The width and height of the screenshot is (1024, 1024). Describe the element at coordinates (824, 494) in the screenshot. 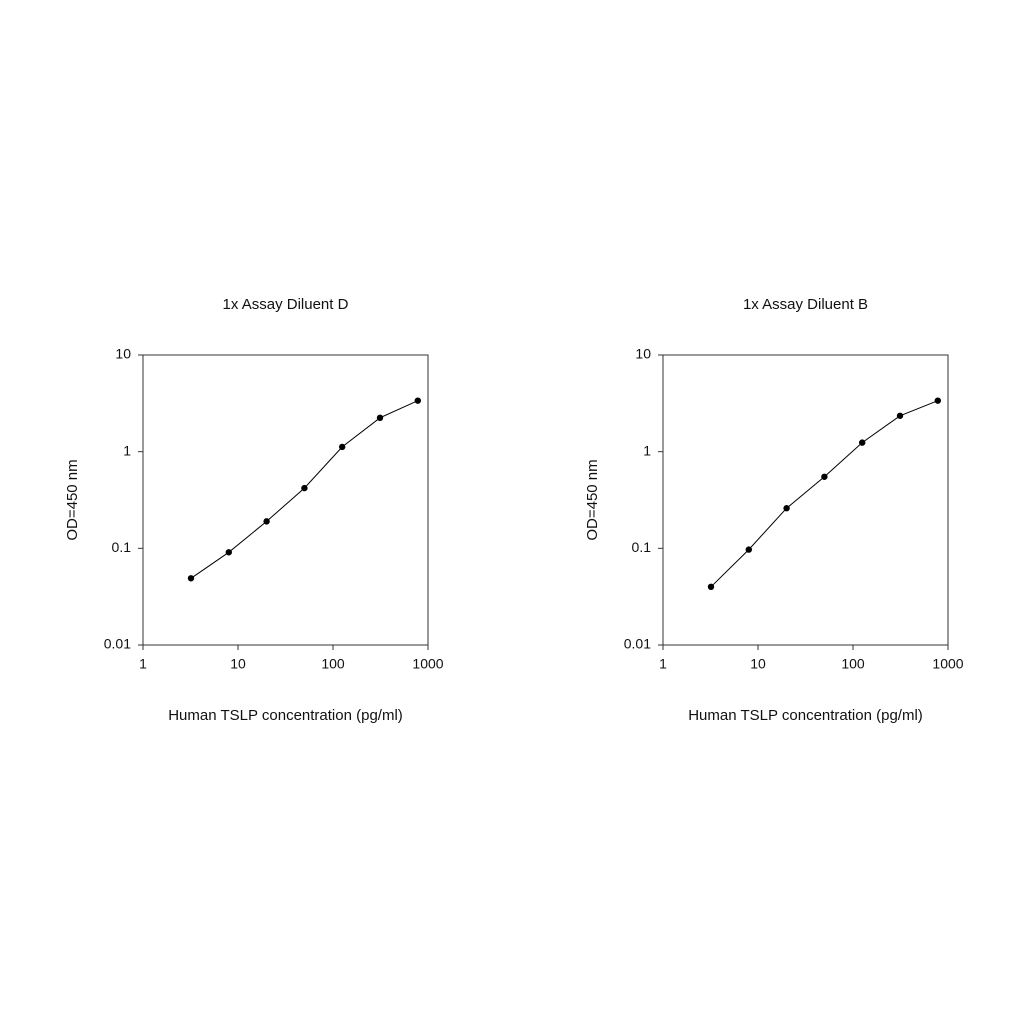

I see `line` at that location.